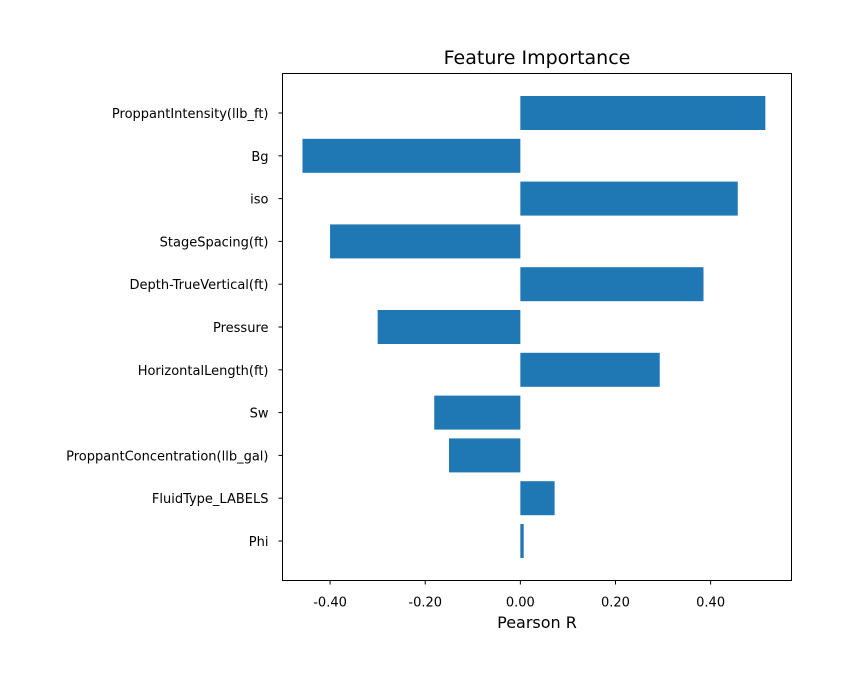  What do you see at coordinates (214, 242) in the screenshot?
I see `y-tick-label: StageSpacing(ft)` at bounding box center [214, 242].